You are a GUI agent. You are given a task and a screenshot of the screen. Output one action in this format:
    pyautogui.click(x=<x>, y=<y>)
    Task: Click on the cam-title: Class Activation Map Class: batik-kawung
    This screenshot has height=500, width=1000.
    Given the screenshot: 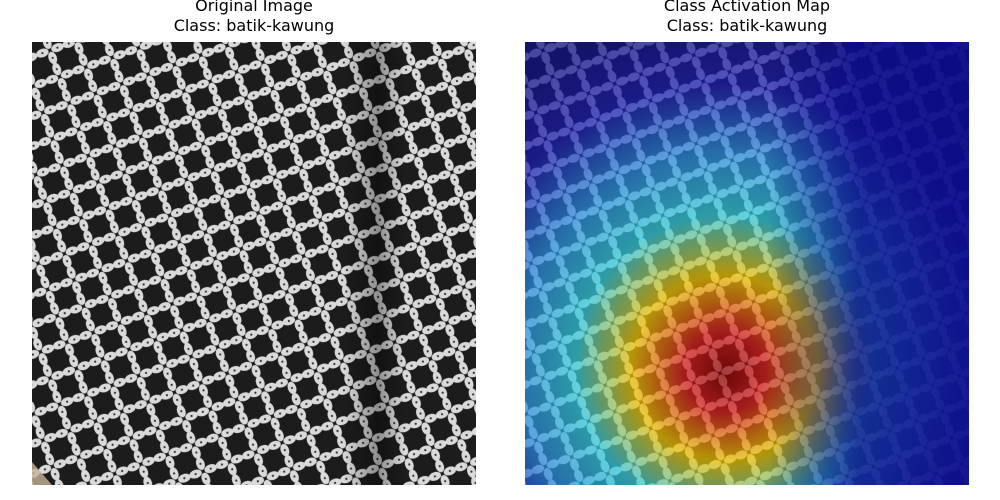 What is the action you would take?
    pyautogui.click(x=747, y=18)
    